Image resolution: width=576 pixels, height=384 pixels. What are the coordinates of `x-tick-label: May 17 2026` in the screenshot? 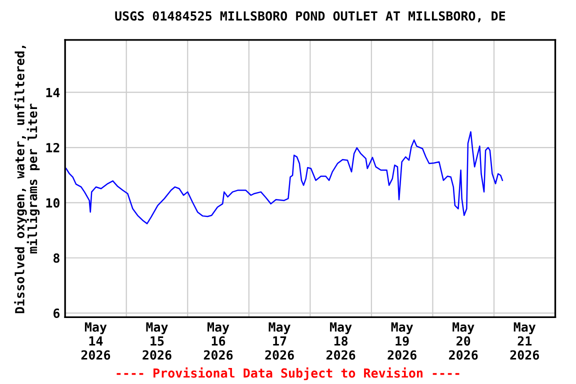 It's located at (279, 341).